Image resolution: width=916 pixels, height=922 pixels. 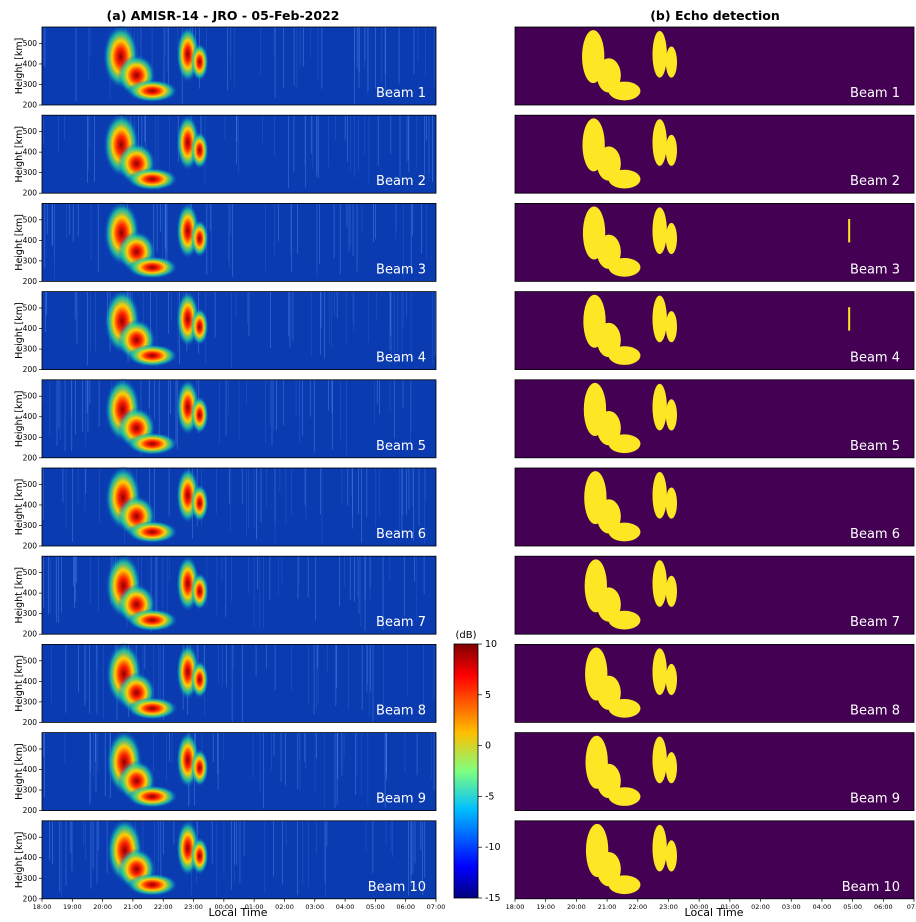 I want to click on right-panel-beam-8: Beam 8, so click(x=714, y=683).